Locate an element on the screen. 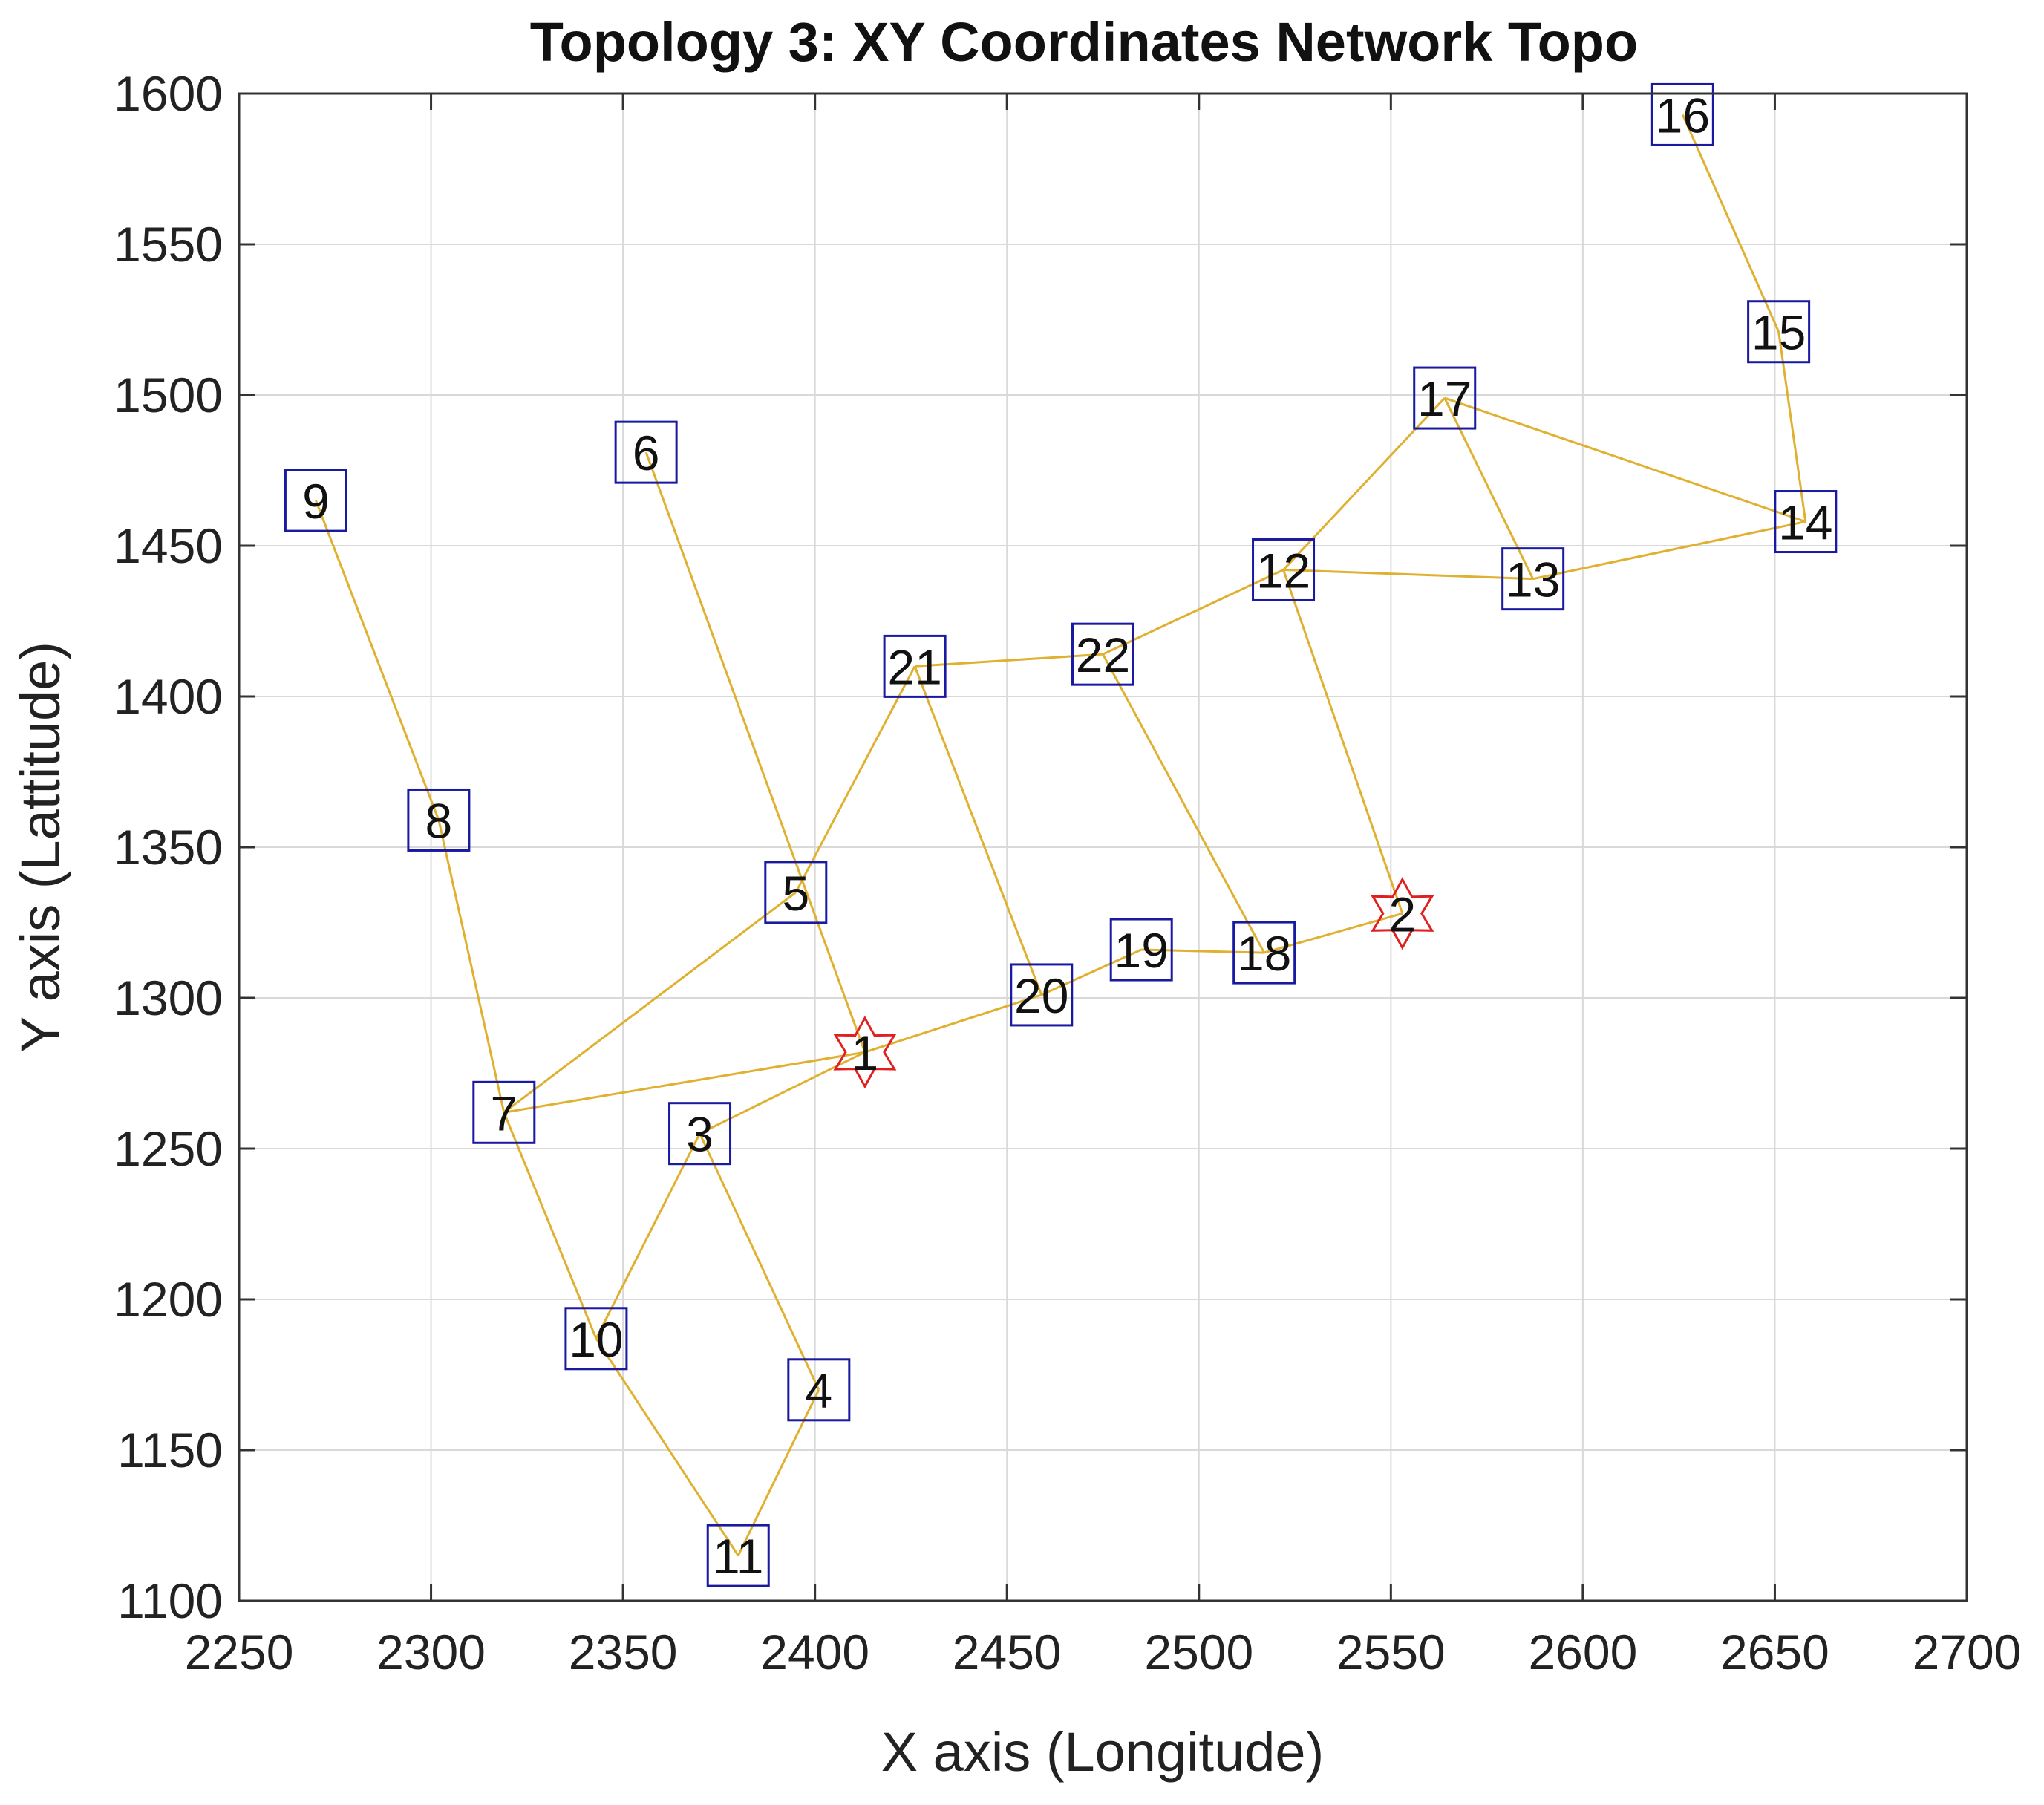  y-tick-label: 1300 is located at coordinates (168, 998).